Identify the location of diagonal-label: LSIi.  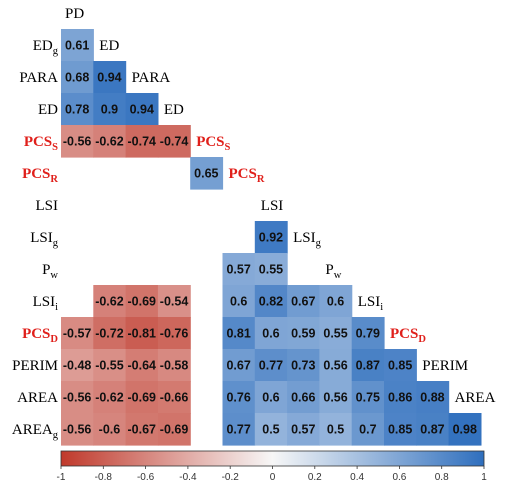
(371, 303).